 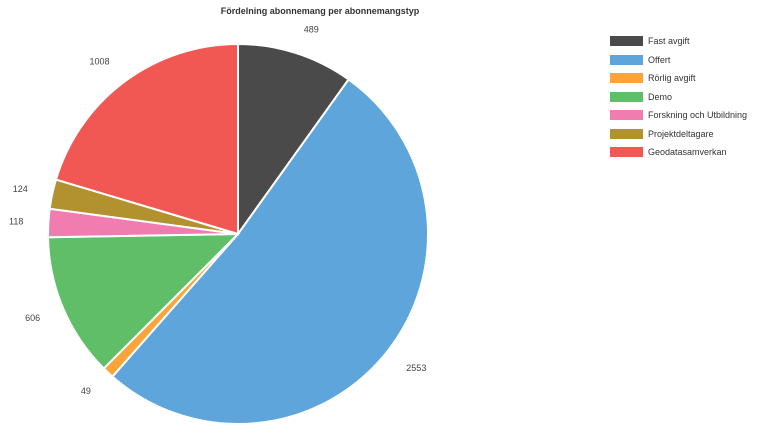 I want to click on slice-value-label: 49, so click(x=86, y=391).